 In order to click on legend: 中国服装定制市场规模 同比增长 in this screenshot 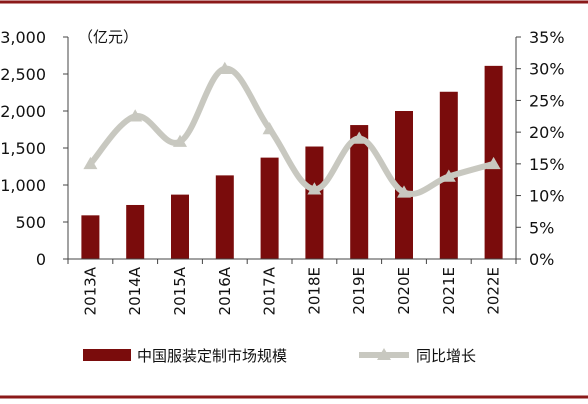, I will do `click(279, 356)`.